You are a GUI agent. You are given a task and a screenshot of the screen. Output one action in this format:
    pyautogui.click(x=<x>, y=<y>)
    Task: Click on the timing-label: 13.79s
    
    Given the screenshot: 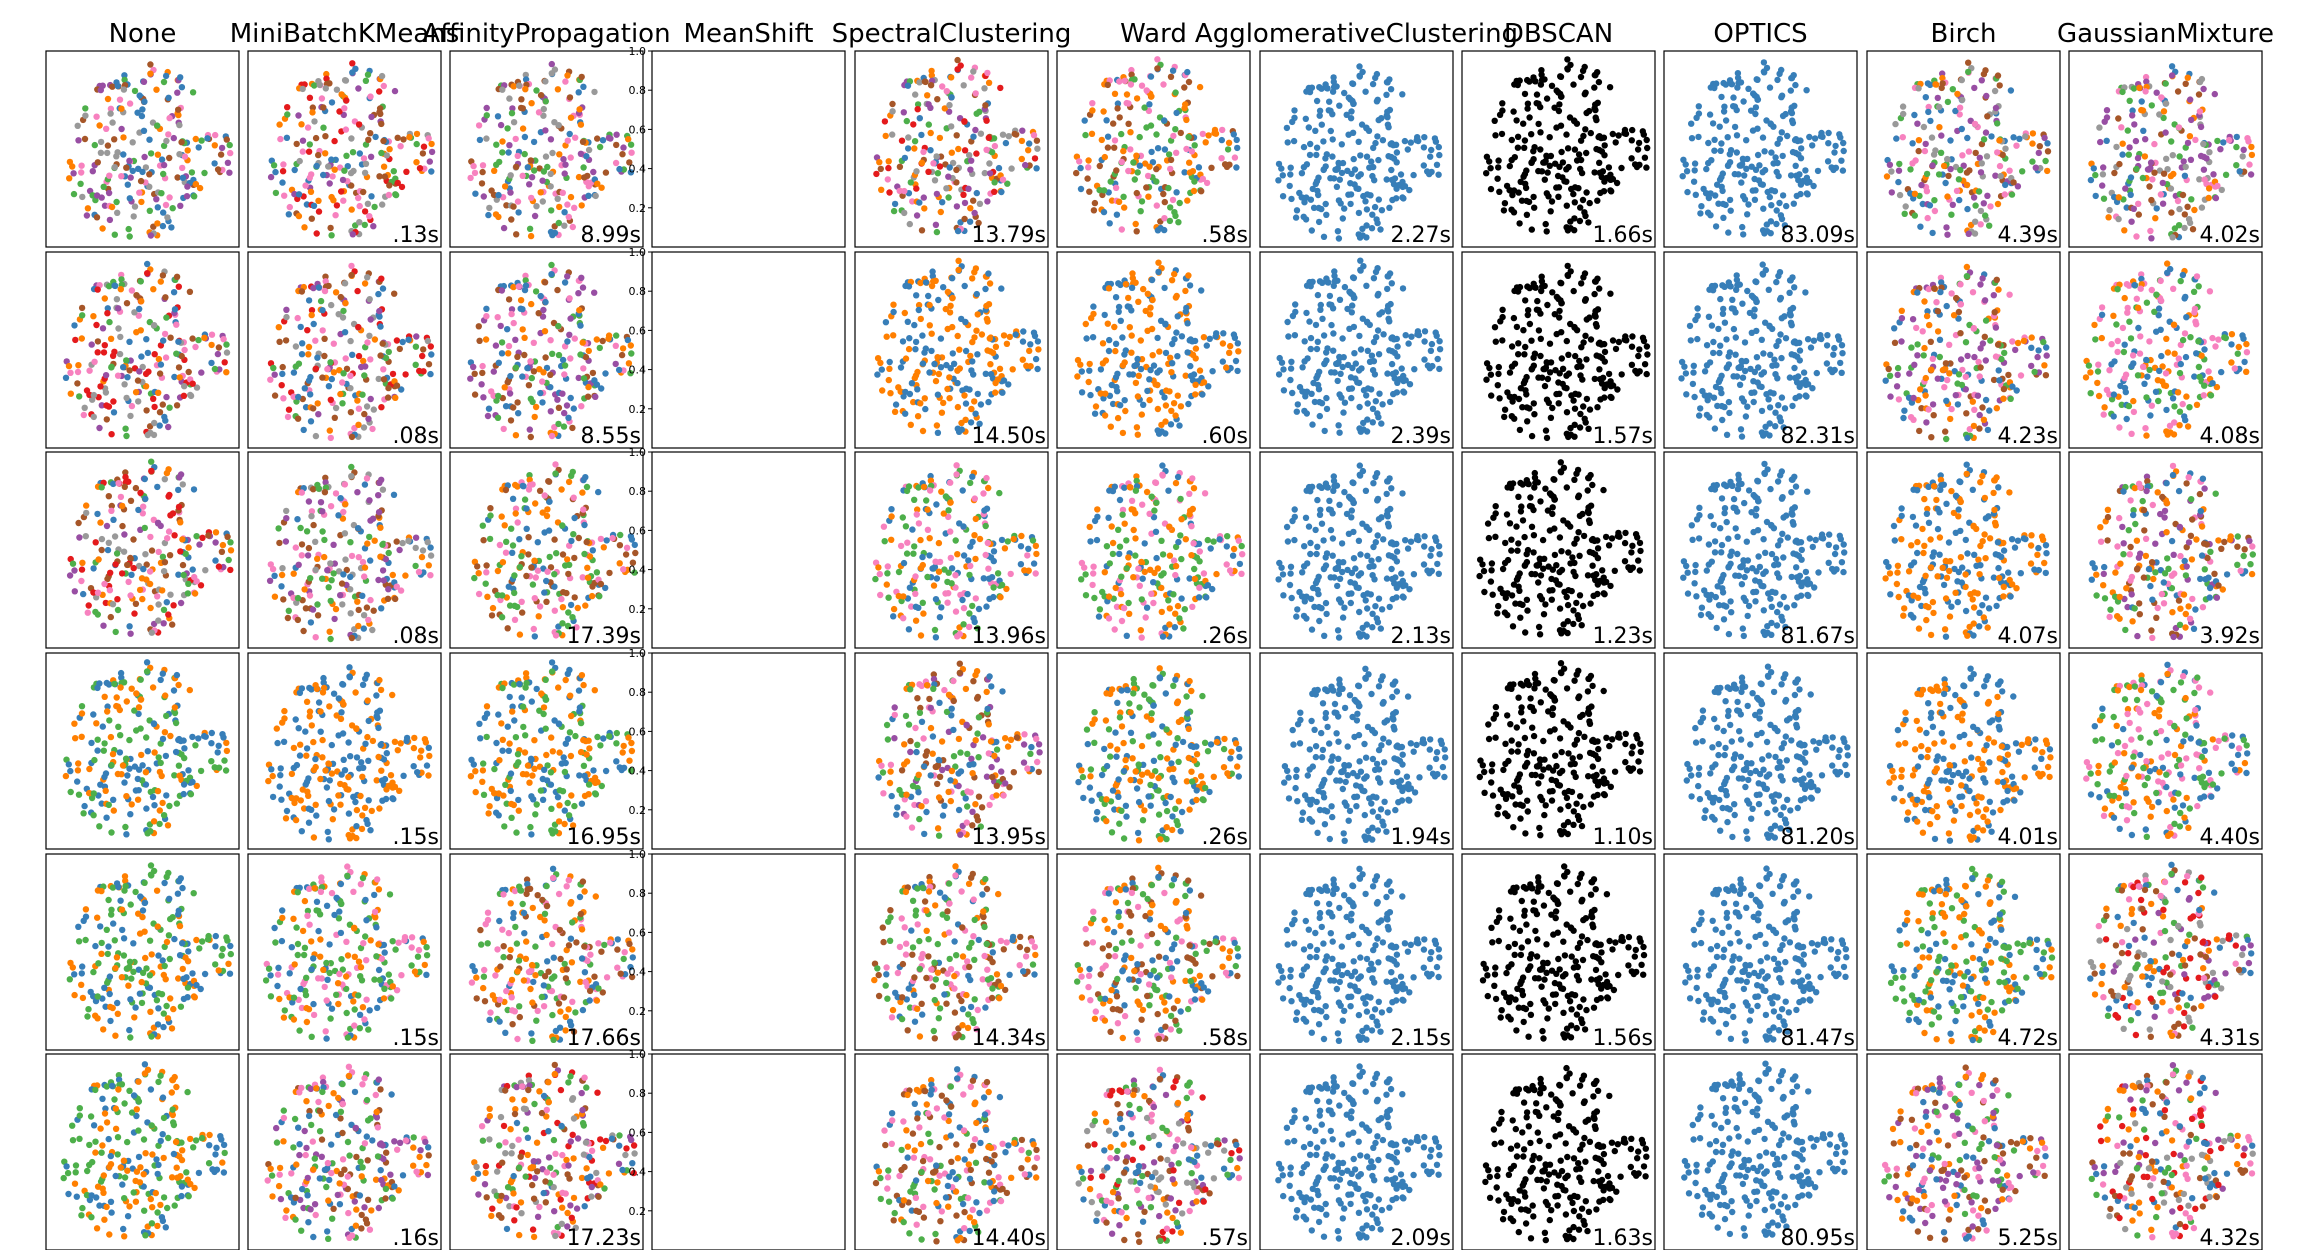 What is the action you would take?
    pyautogui.click(x=1009, y=235)
    